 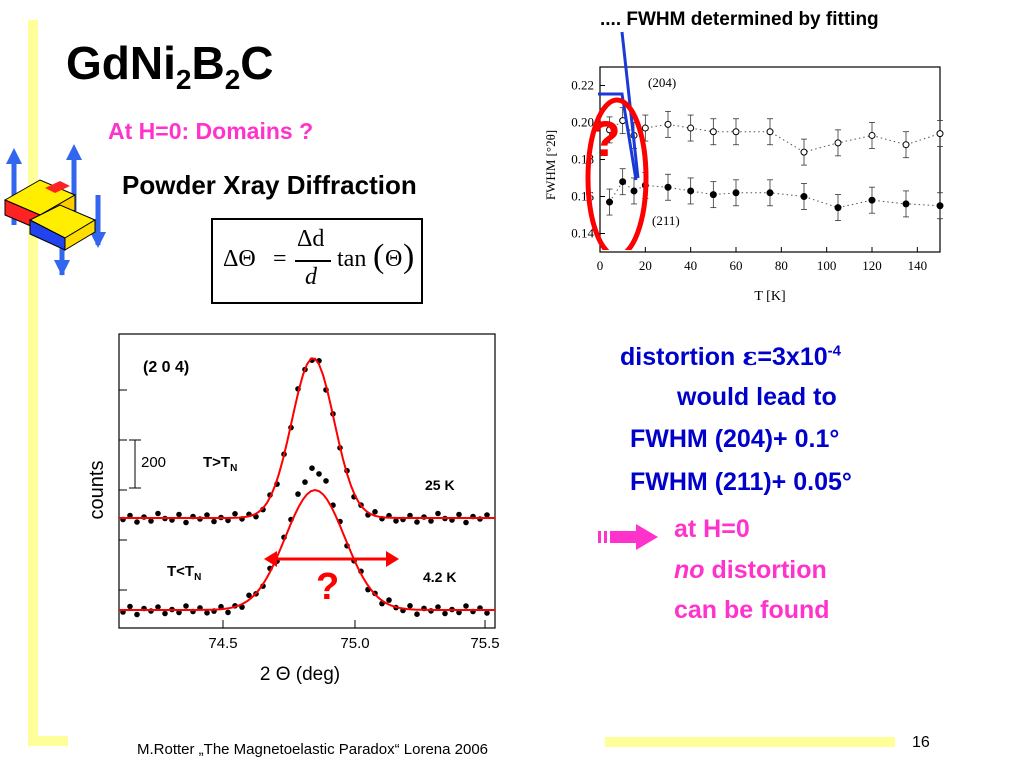 What do you see at coordinates (582, 85) in the screenshot?
I see `fwhm-y-tick-label: 0.22` at bounding box center [582, 85].